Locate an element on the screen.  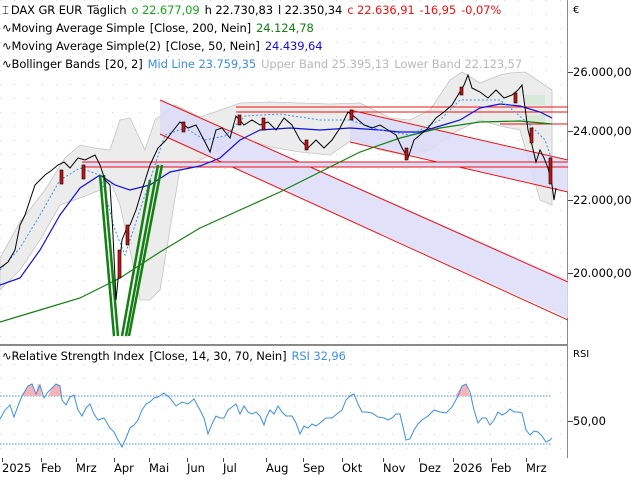
change-pct-value: -0,07% is located at coordinates (481, 10).